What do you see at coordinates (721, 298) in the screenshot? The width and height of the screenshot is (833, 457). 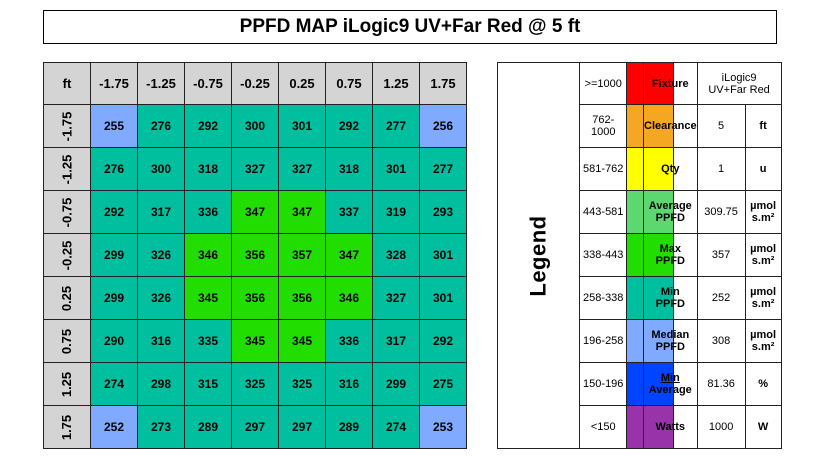 I see `min-value: 252` at bounding box center [721, 298].